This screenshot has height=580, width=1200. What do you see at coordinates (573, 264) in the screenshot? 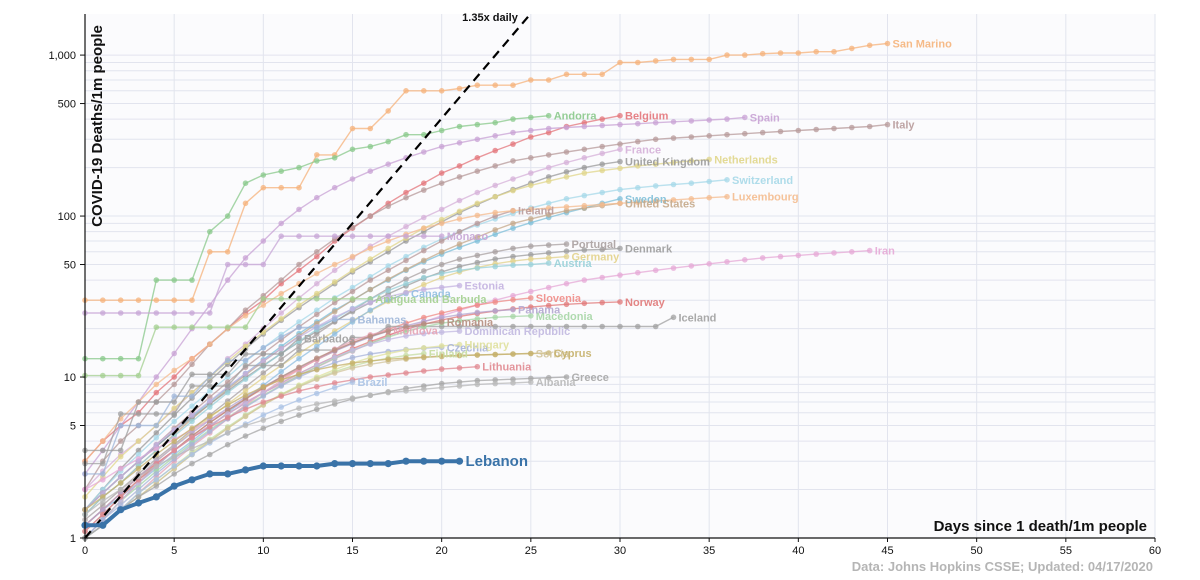
I see `series-label: Austria` at bounding box center [573, 264].